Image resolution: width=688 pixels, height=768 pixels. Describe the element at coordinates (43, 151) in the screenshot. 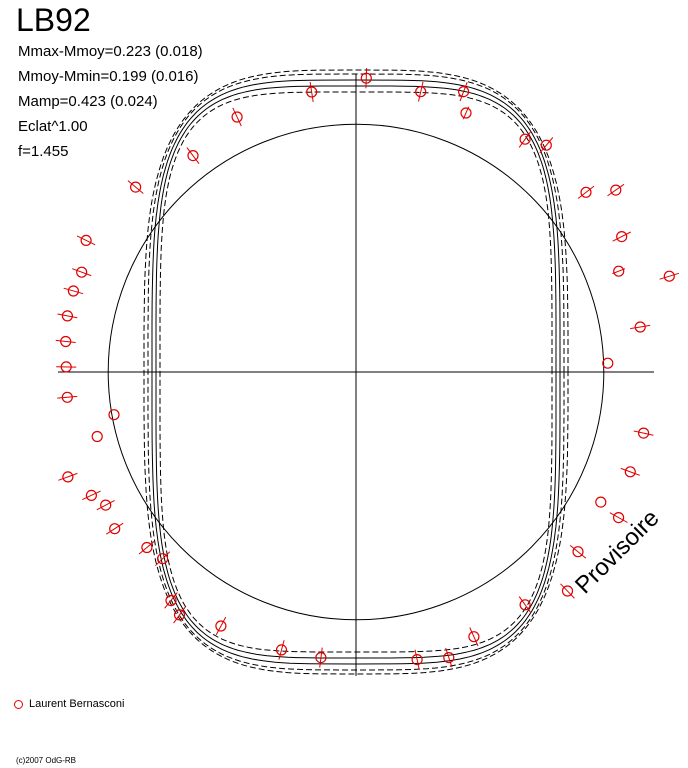

I see `stat-frequency: f=1.455` at that location.